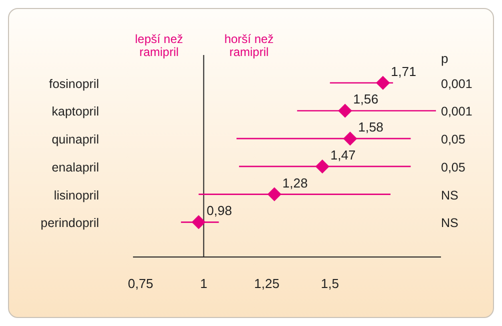 This screenshot has height=326, width=502. Describe the element at coordinates (75, 111) in the screenshot. I see `y-tick-label: kaptopril` at that location.